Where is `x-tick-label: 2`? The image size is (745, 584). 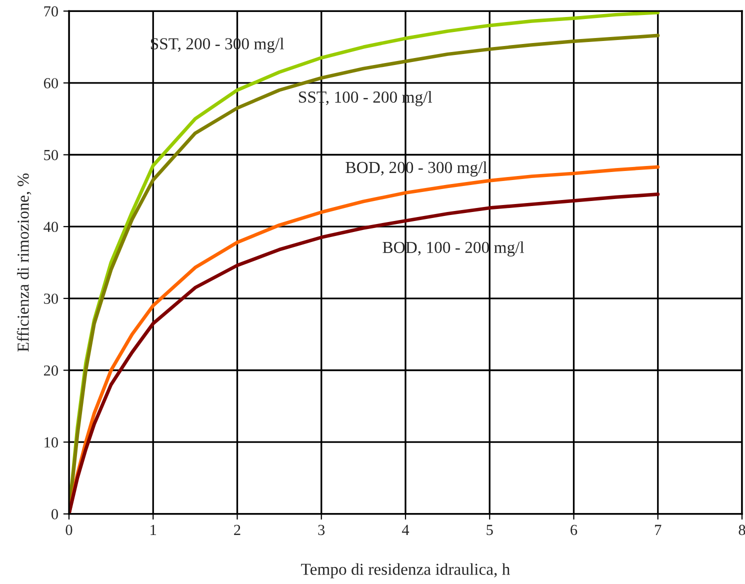
x-tick-label: 2 is located at coordinates (237, 529).